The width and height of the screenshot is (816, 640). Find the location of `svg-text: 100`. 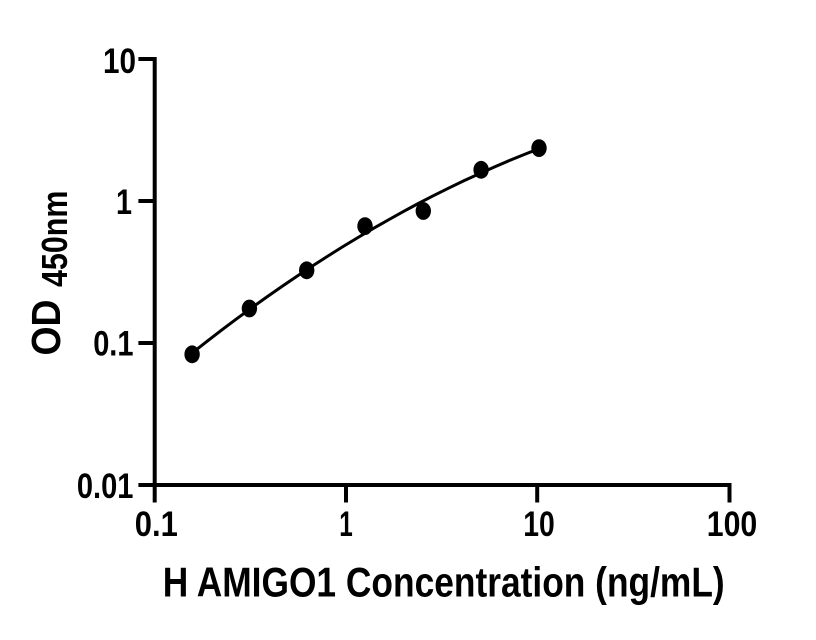

svg-text: 100 is located at coordinates (732, 524).